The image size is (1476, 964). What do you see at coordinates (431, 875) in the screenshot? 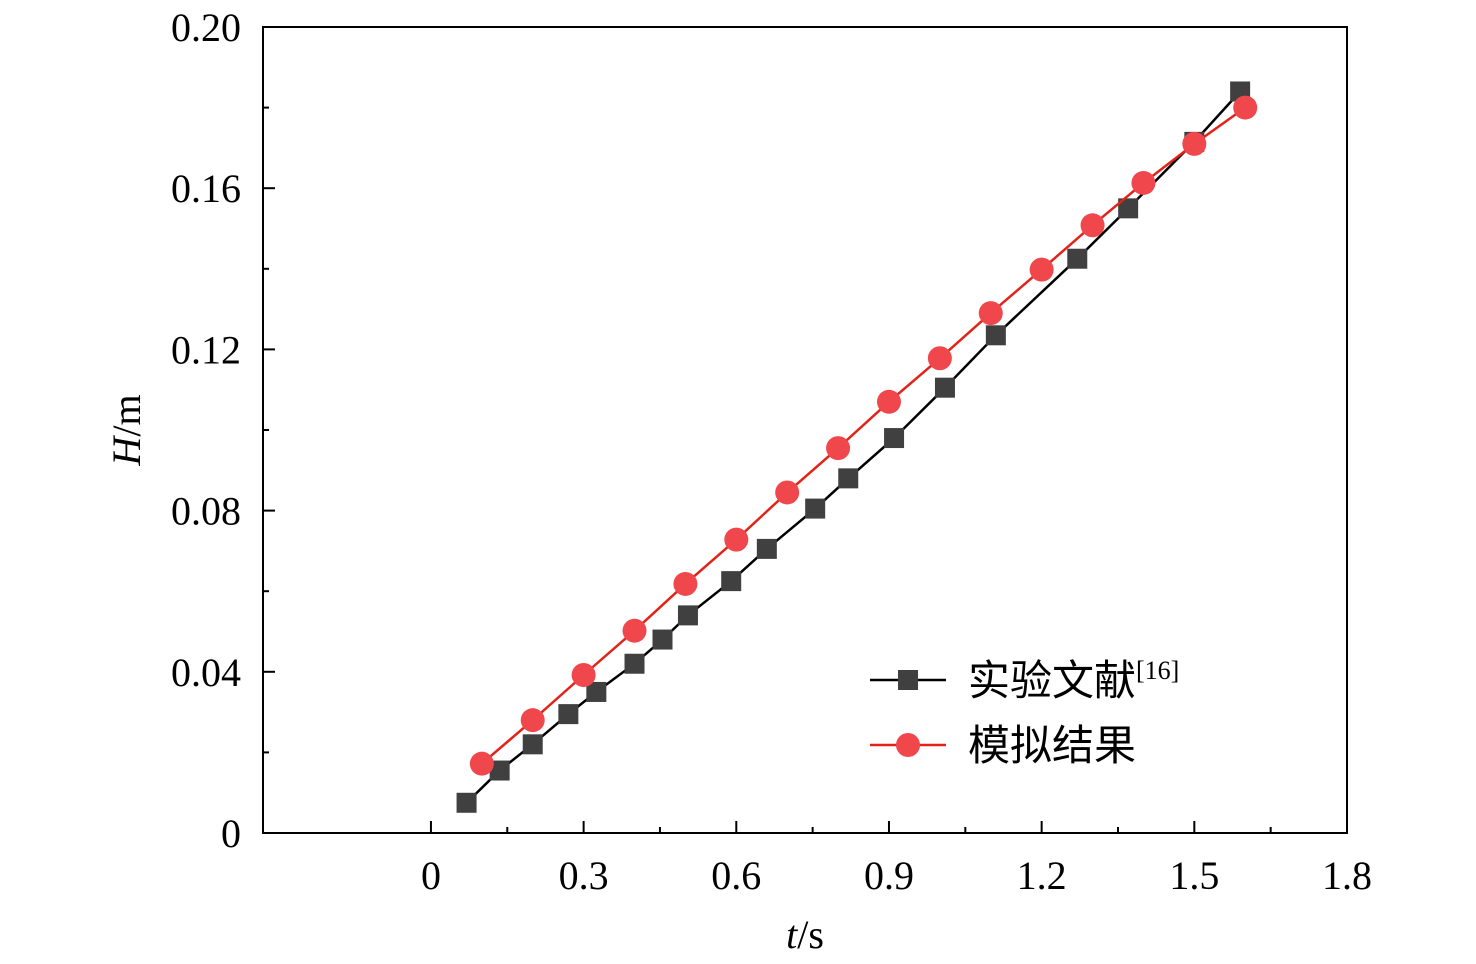
I see `x-tick-label: 0` at bounding box center [431, 875].